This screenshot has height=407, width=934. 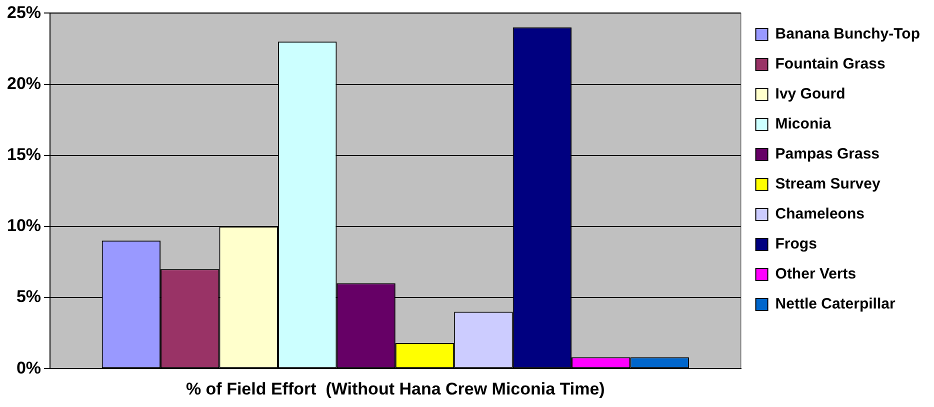 What do you see at coordinates (830, 64) in the screenshot?
I see `legend-label: Fountain Grass` at bounding box center [830, 64].